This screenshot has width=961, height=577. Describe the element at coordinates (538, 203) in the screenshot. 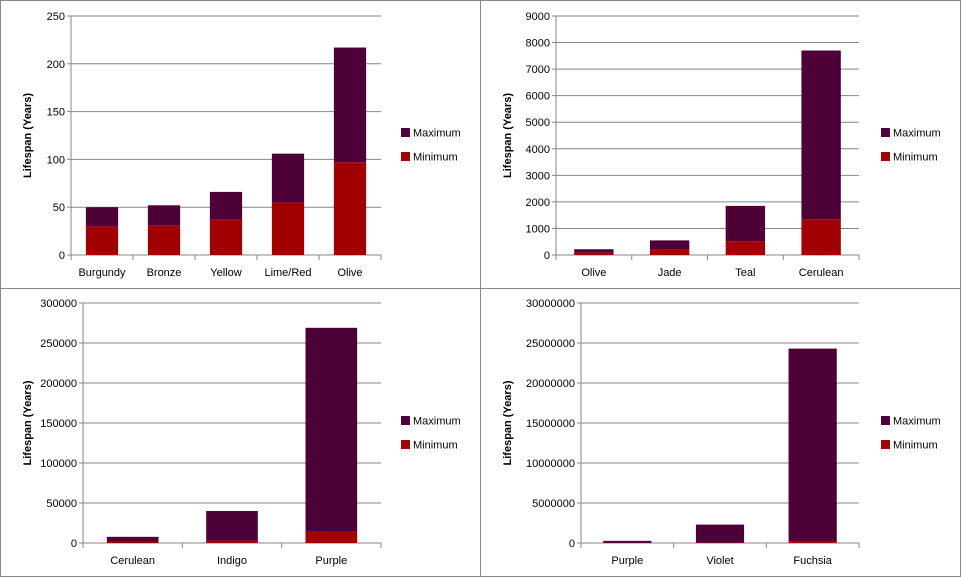

I see `y-tick-label: 2000` at that location.